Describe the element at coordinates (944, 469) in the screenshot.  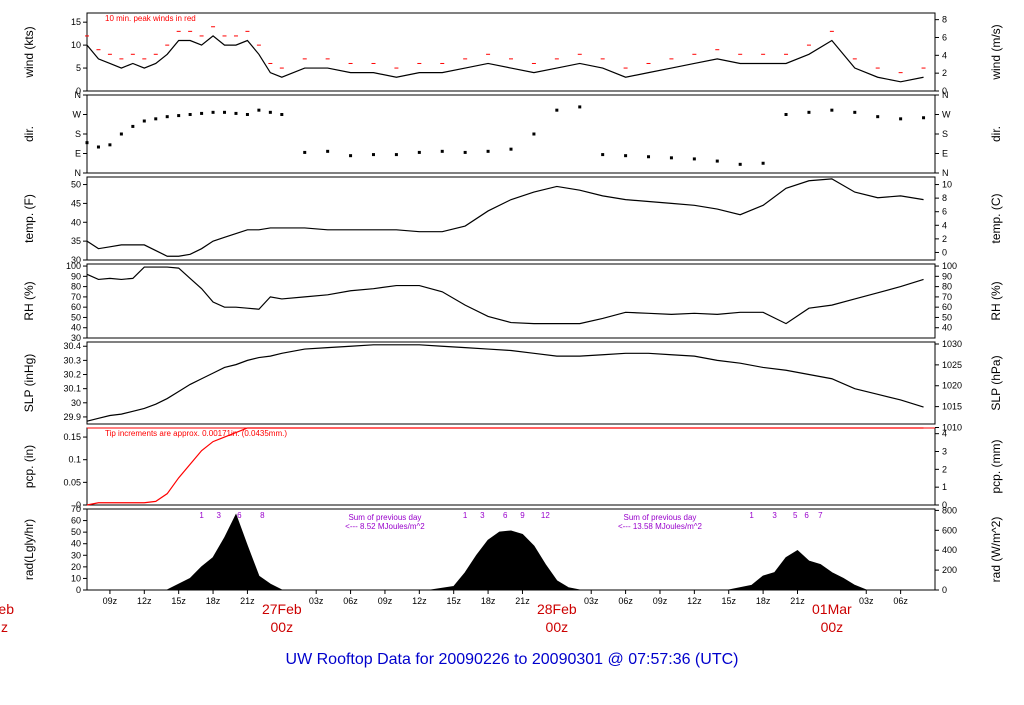
I see `right-tick-label-precip: 2` at that location.